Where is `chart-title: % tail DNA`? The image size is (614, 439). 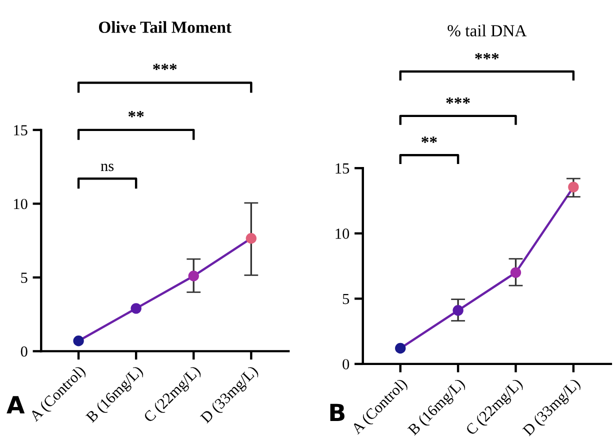 chart-title: % tail DNA is located at coordinates (487, 30).